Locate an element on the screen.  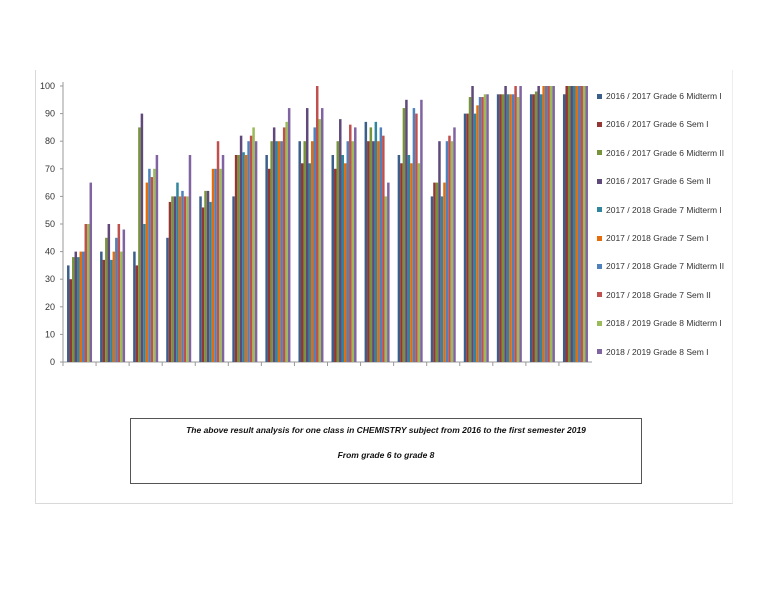
y-tick-label: 70 is located at coordinates (50, 169).